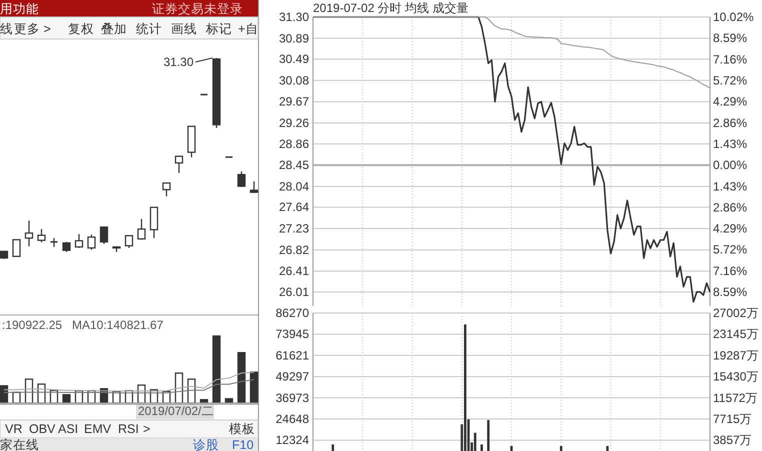 This screenshot has height=451, width=762. I want to click on y-tick-label: 30.89, so click(294, 38).